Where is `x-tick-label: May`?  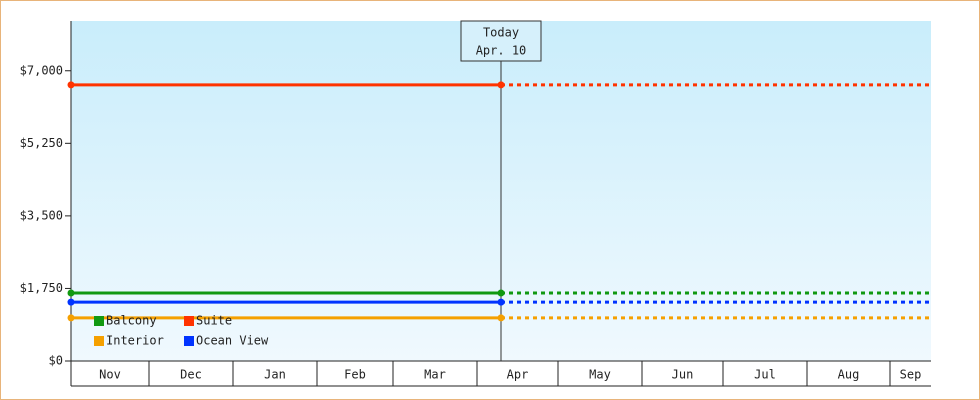
x-tick-label: May is located at coordinates (600, 375).